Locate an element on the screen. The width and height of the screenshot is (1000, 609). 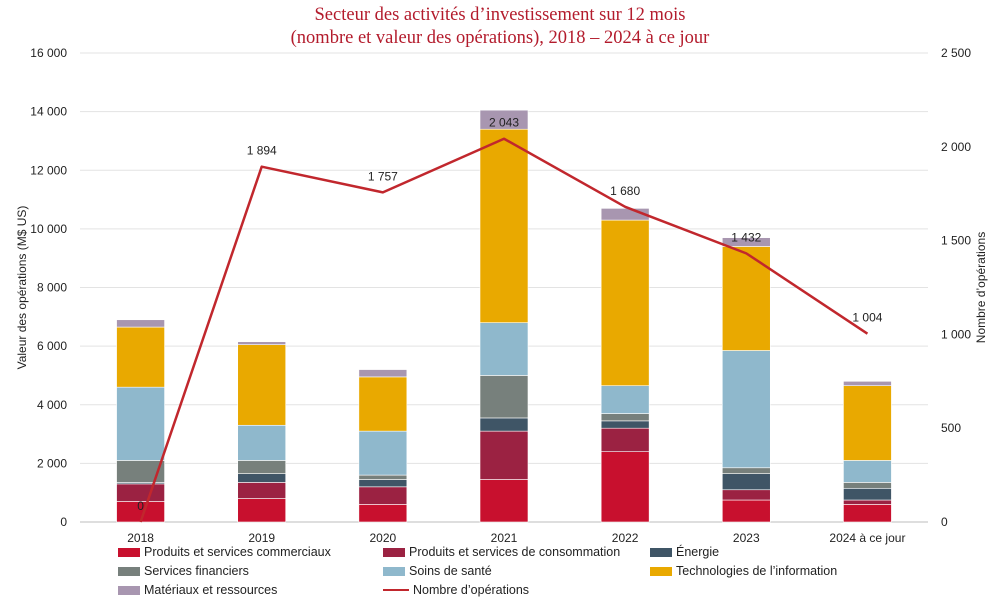
x-tick-label: 2020 is located at coordinates (383, 538).